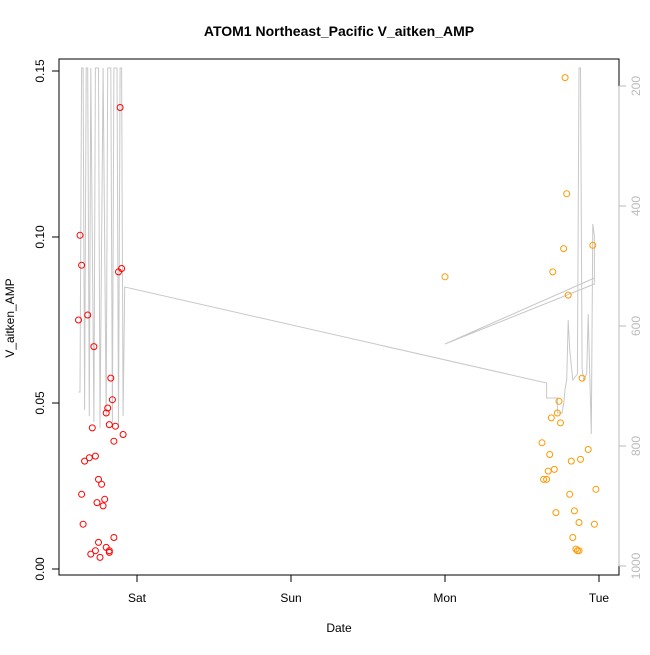  What do you see at coordinates (636, 86) in the screenshot?
I see `y2-tick-label: 200` at bounding box center [636, 86].